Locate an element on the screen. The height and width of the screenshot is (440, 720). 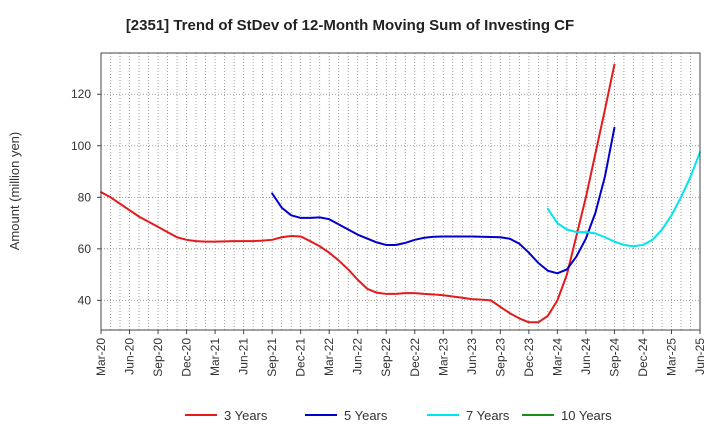
x-tick-label: Jun-25 is located at coordinates (700, 356).